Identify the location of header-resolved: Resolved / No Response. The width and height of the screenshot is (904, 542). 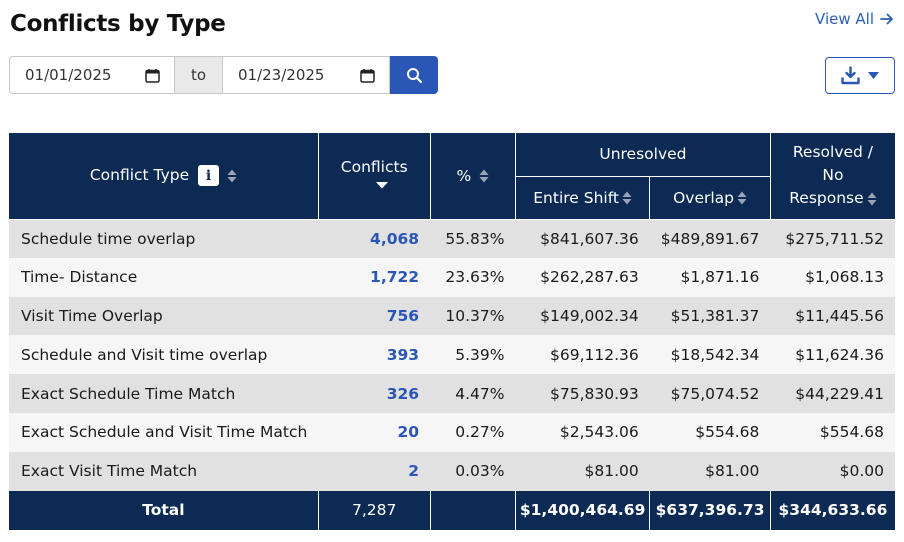
(832, 176).